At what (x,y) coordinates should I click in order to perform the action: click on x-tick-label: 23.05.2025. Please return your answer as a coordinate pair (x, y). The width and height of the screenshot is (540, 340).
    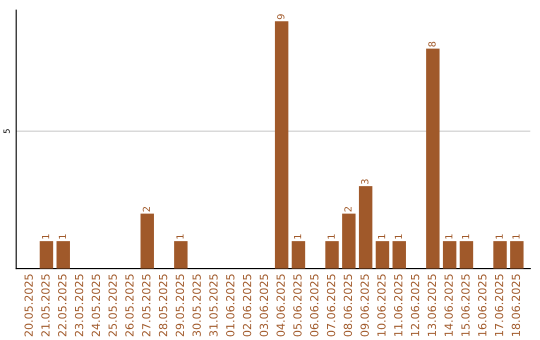
    Looking at the image, I should click on (79, 305).